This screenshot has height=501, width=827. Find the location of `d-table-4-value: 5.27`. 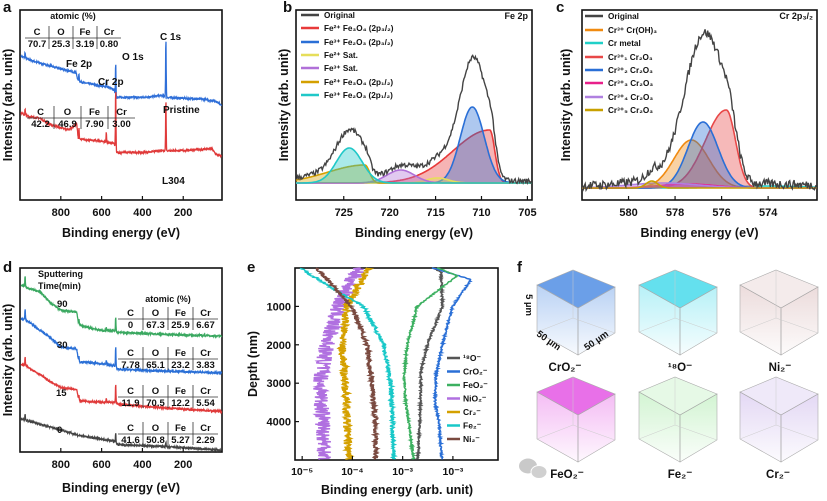

d-table-4-value: 5.27 is located at coordinates (180, 440).